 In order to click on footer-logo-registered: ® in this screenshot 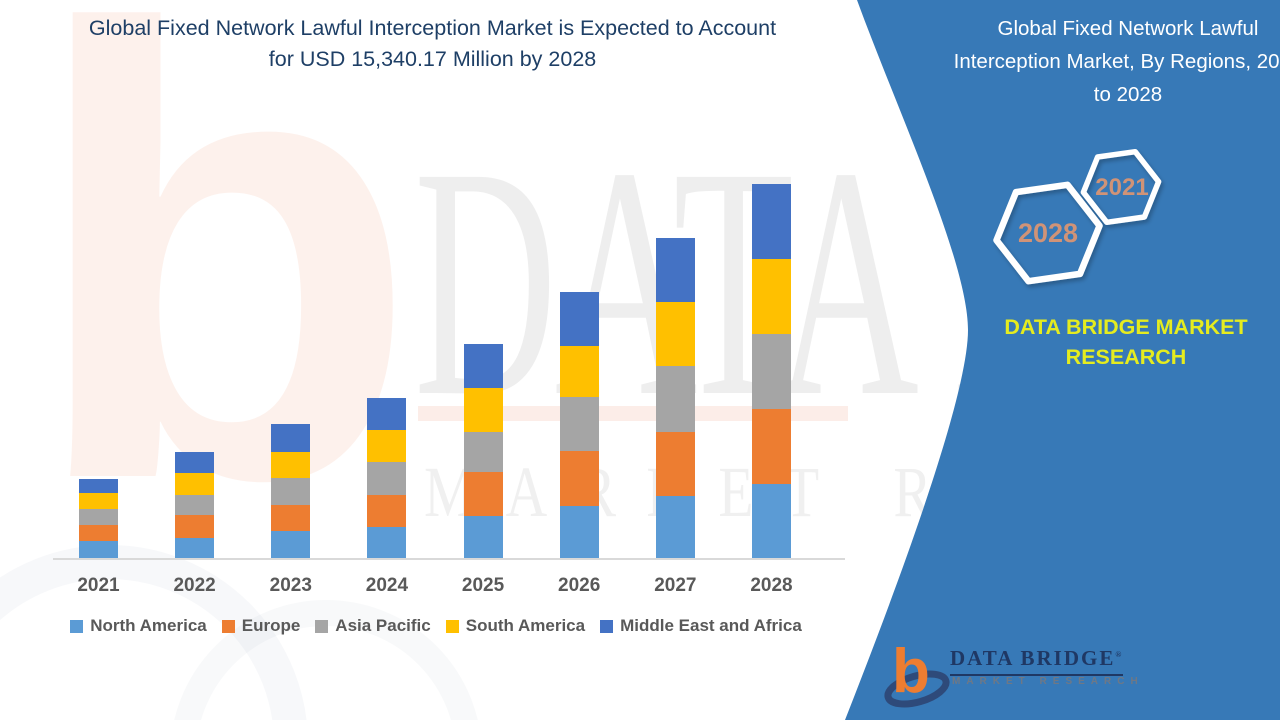, I will do `click(1119, 654)`.